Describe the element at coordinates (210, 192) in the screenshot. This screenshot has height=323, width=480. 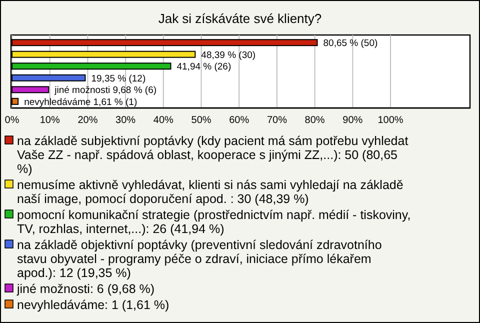
I see `legend-label: nemusíme aktivně vyhledávat, klienti si nás sami vyhledají na základě naší image, pomocí doporučení apod. : 30 (48,39 %)` at that location.